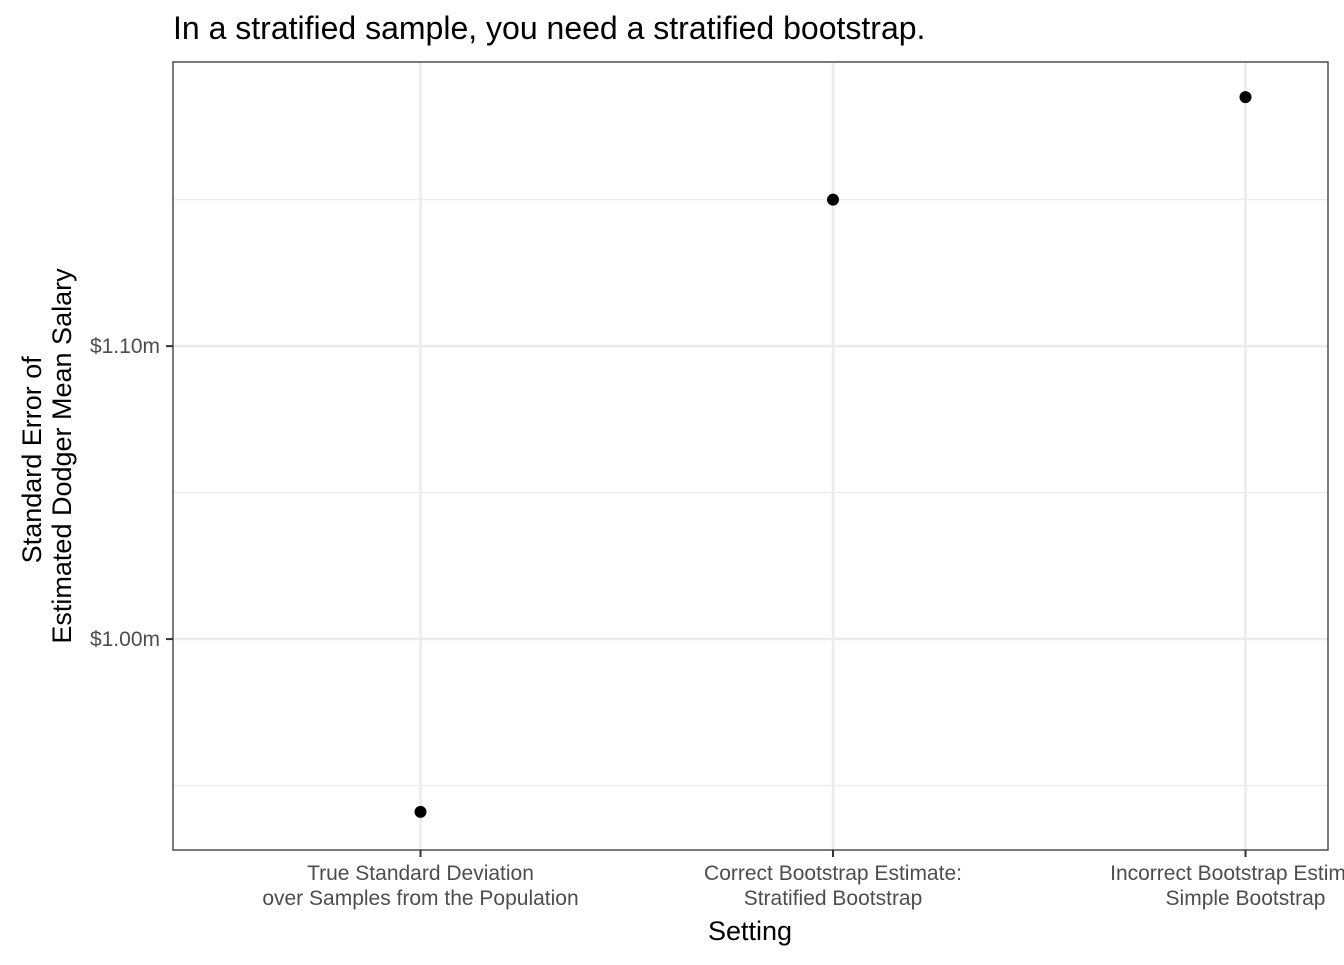 The height and width of the screenshot is (965, 1344). Describe the element at coordinates (833, 898) in the screenshot. I see `x-tick-label-2-line-2: Stratified Bootstrap` at that location.